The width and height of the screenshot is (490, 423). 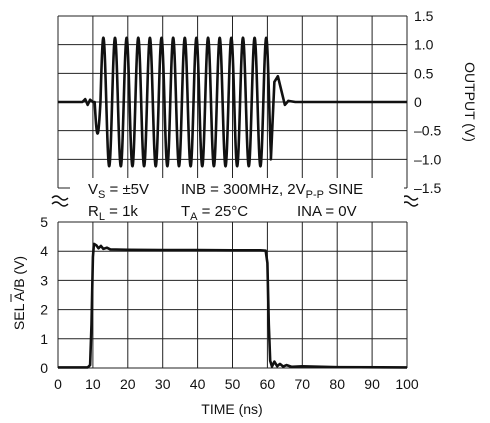 What do you see at coordinates (19, 293) in the screenshot?
I see `select-y-axis-label: SEL A/B (V)` at bounding box center [19, 293].